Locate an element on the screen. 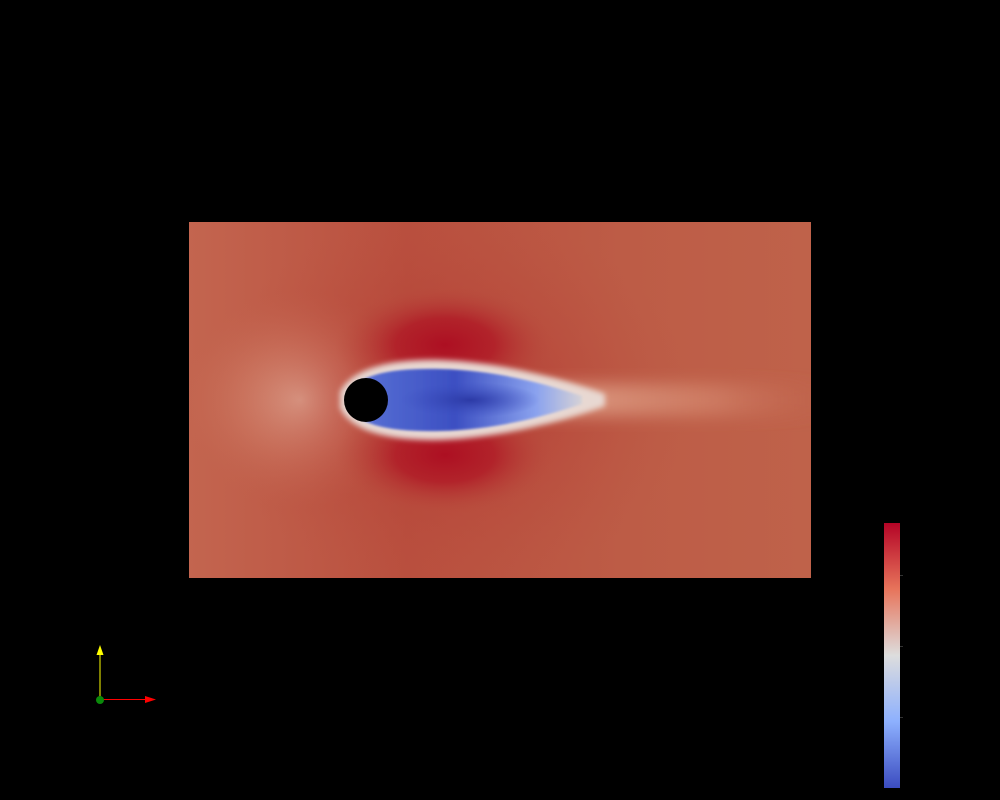 The height and width of the screenshot is (800, 1000). z-axis-dot is located at coordinates (100, 700).